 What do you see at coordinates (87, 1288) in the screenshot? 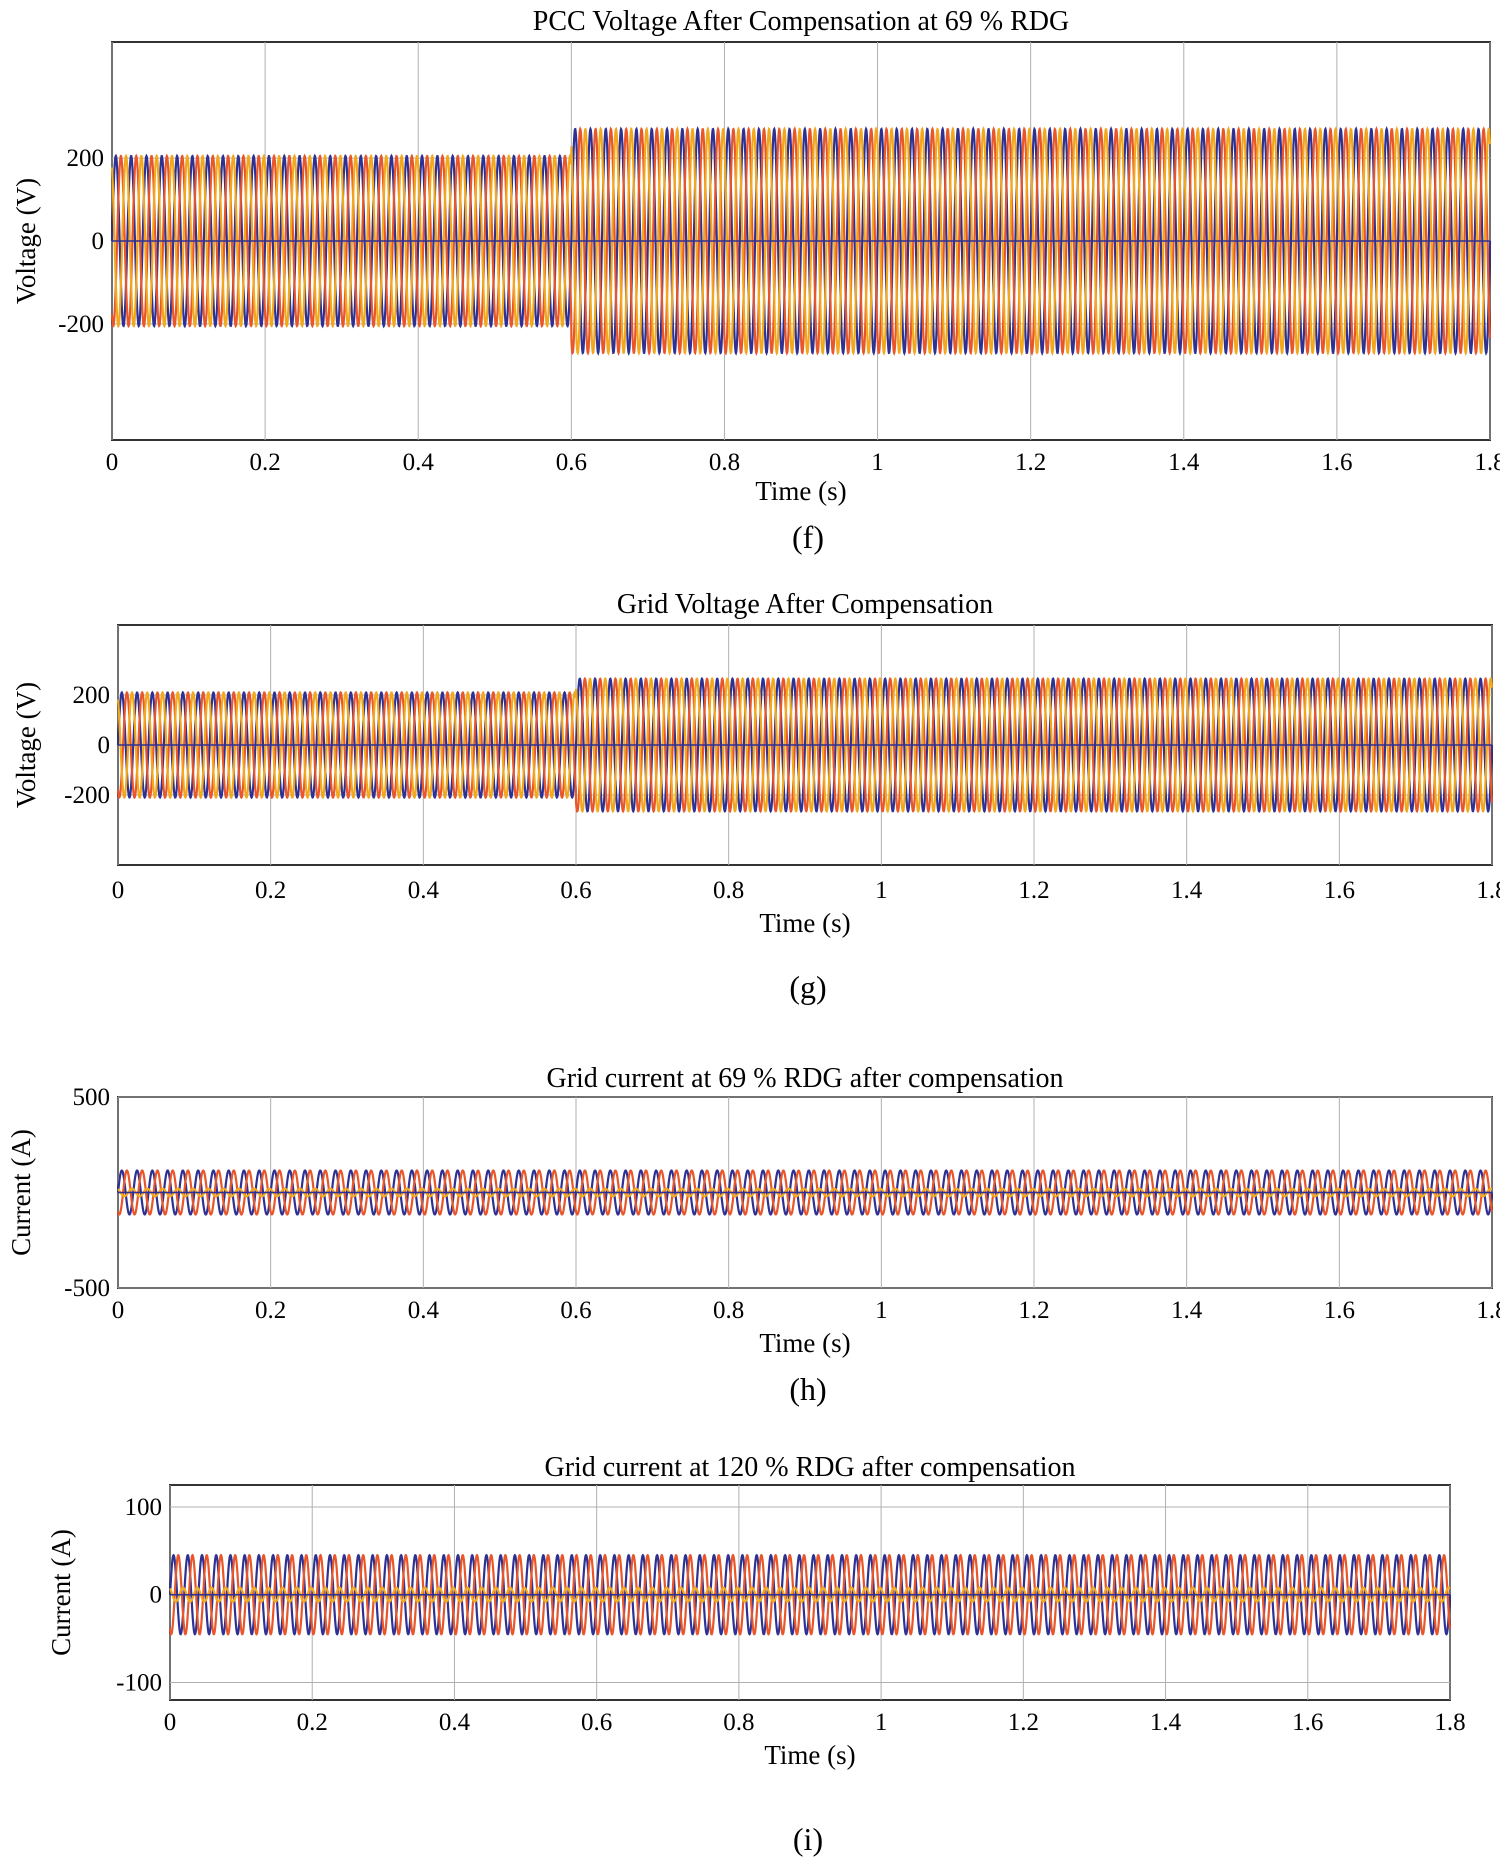
I see `y-tick-label: -500` at bounding box center [87, 1288].